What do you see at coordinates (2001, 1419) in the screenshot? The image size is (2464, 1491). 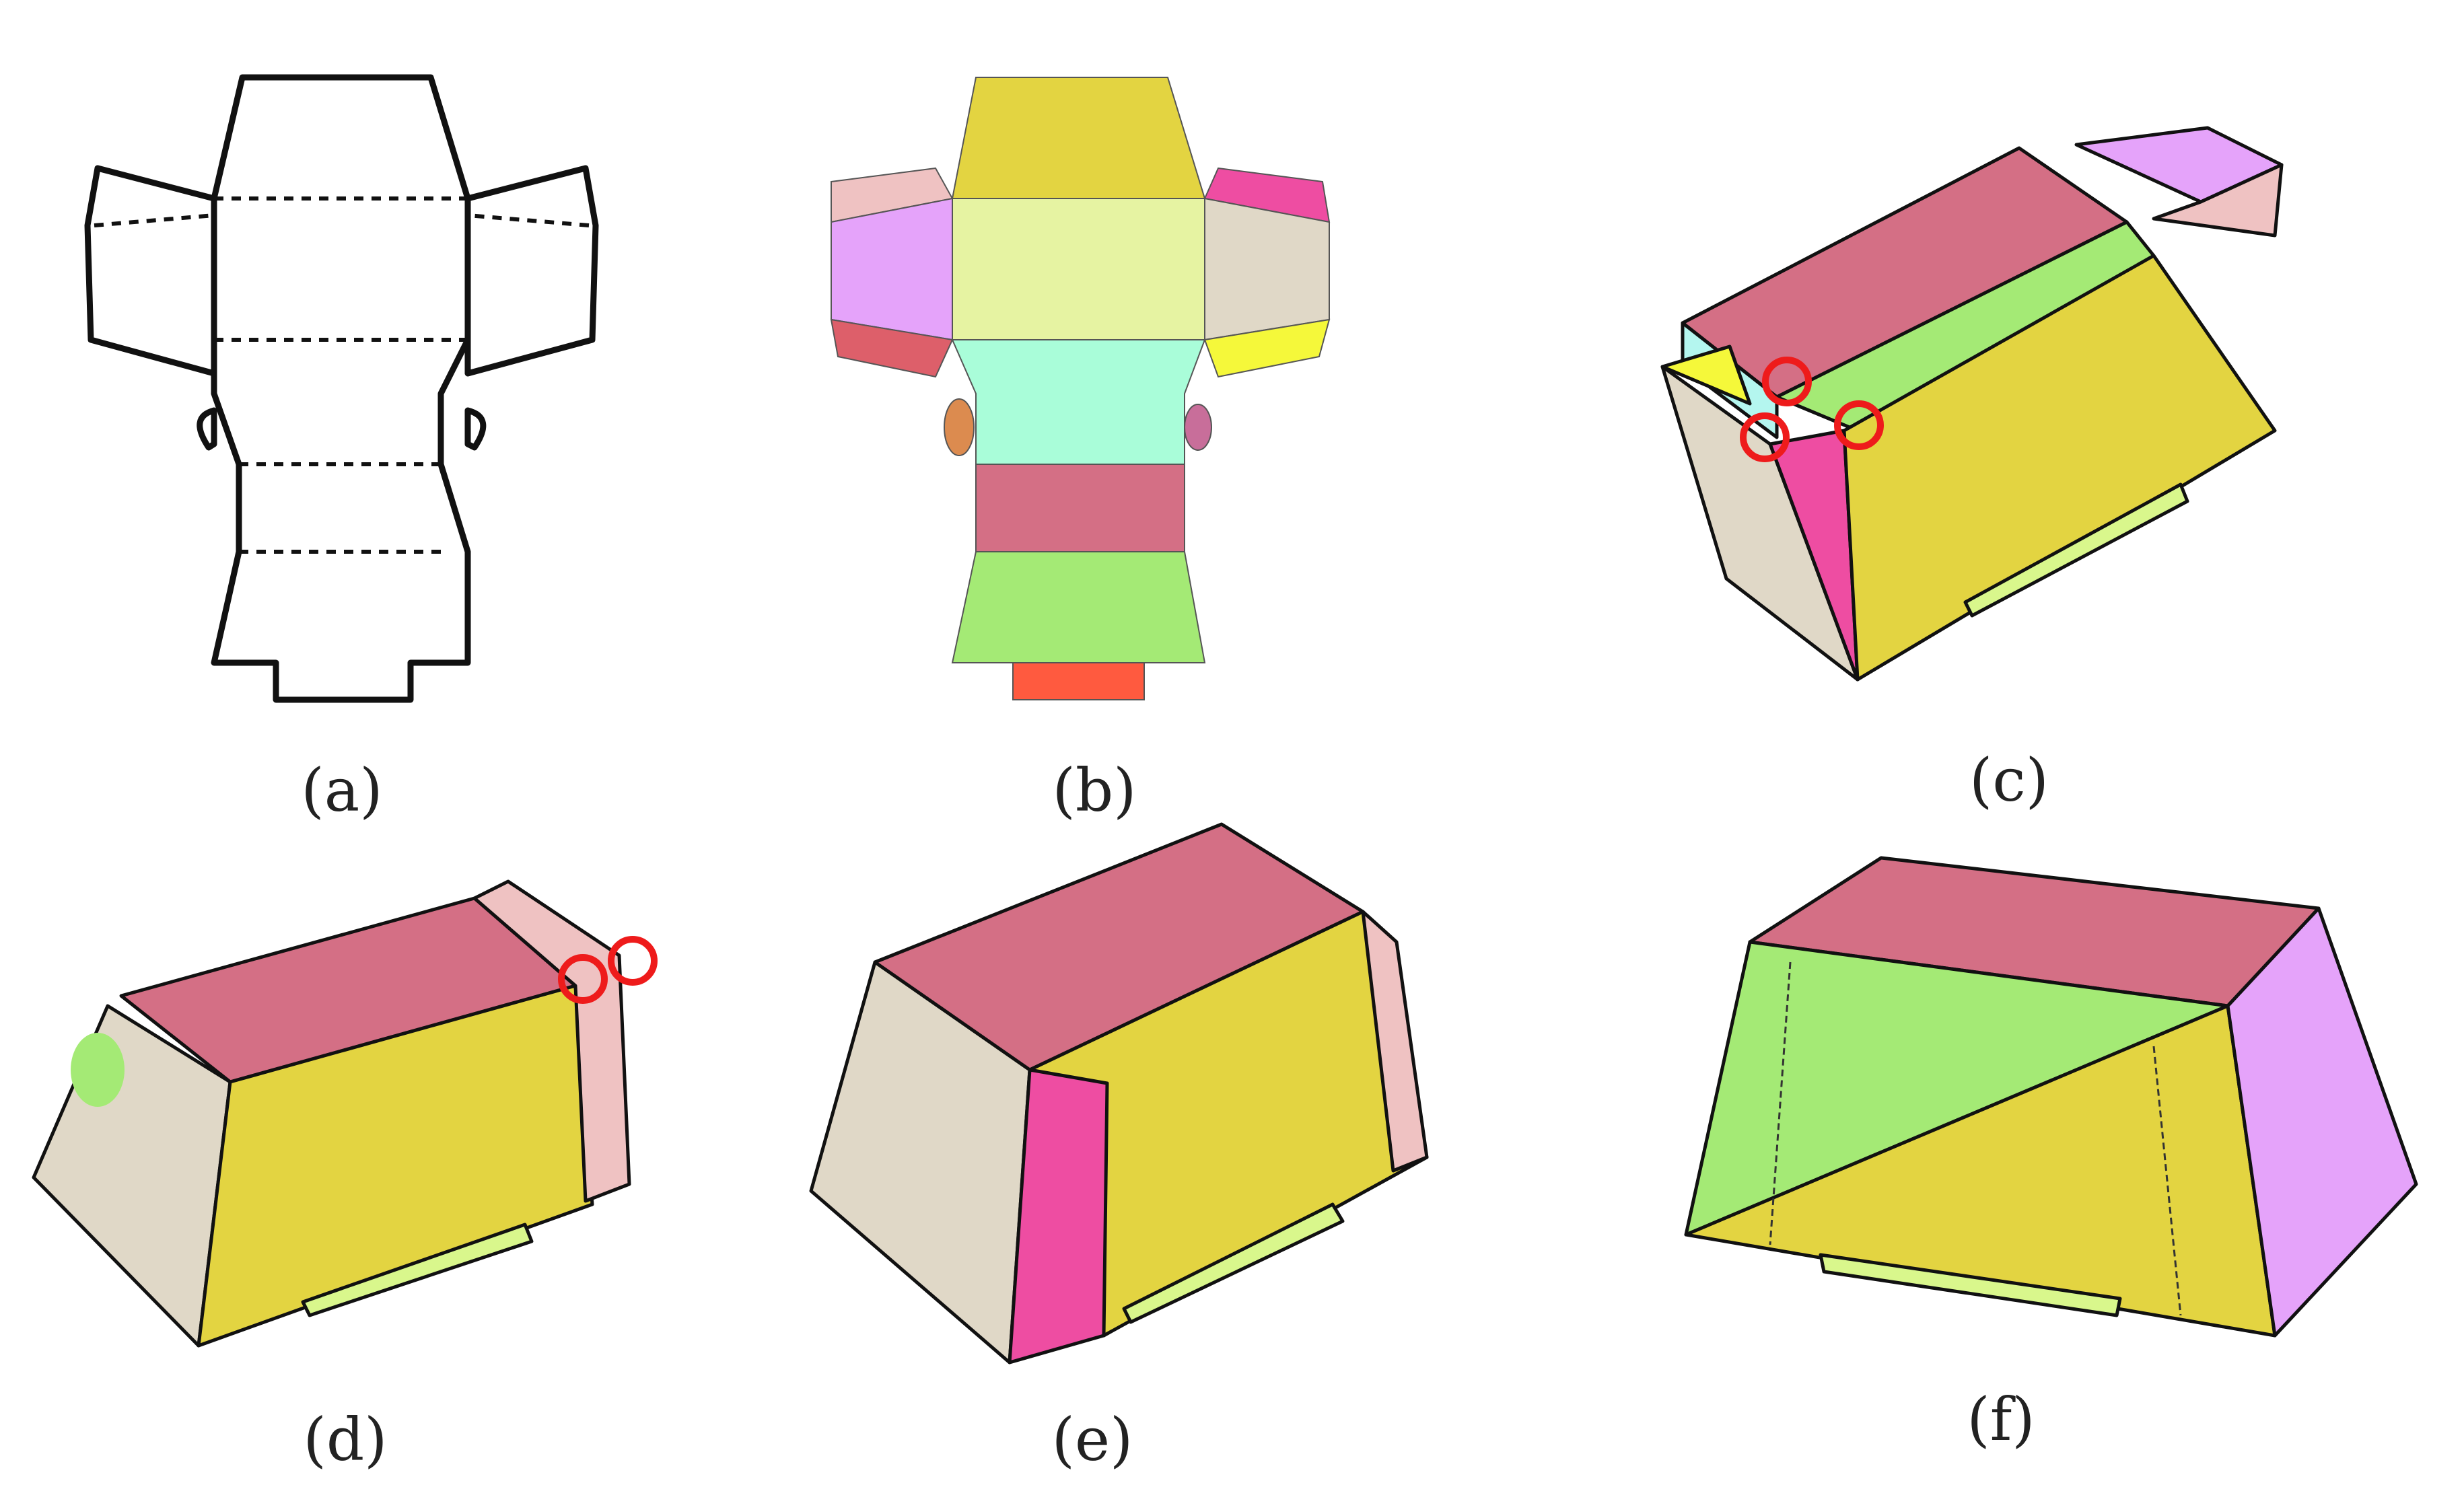 I see `caption-f: (f)` at bounding box center [2001, 1419].